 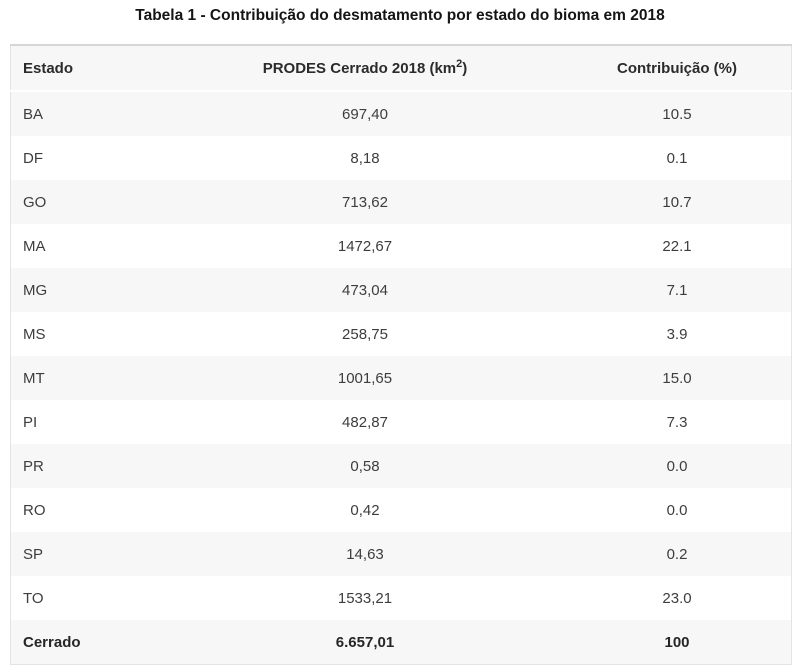 What do you see at coordinates (365, 554) in the screenshot?
I see `prodes-cell: 14,63` at bounding box center [365, 554].